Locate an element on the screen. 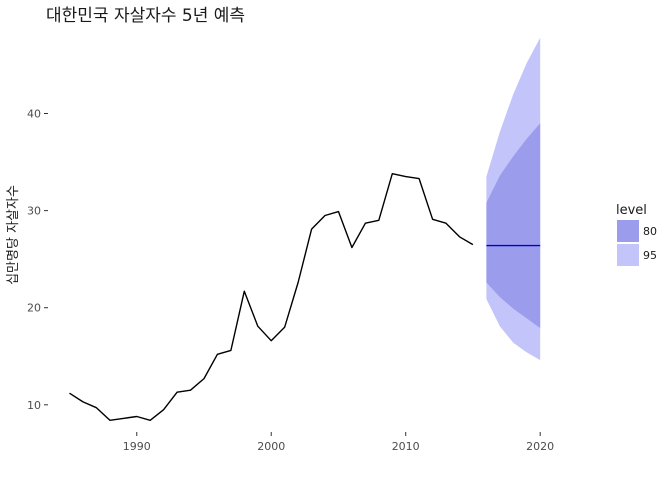 The height and width of the screenshot is (480, 672). x-tick-label-2020: 2020 is located at coordinates (540, 446).